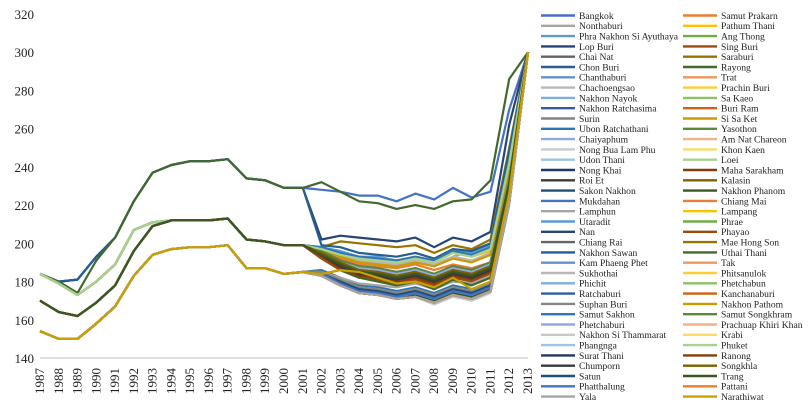 The width and height of the screenshot is (809, 403). What do you see at coordinates (613, 263) in the screenshot?
I see `legend-label: Kam Phaeng Phet` at bounding box center [613, 263].